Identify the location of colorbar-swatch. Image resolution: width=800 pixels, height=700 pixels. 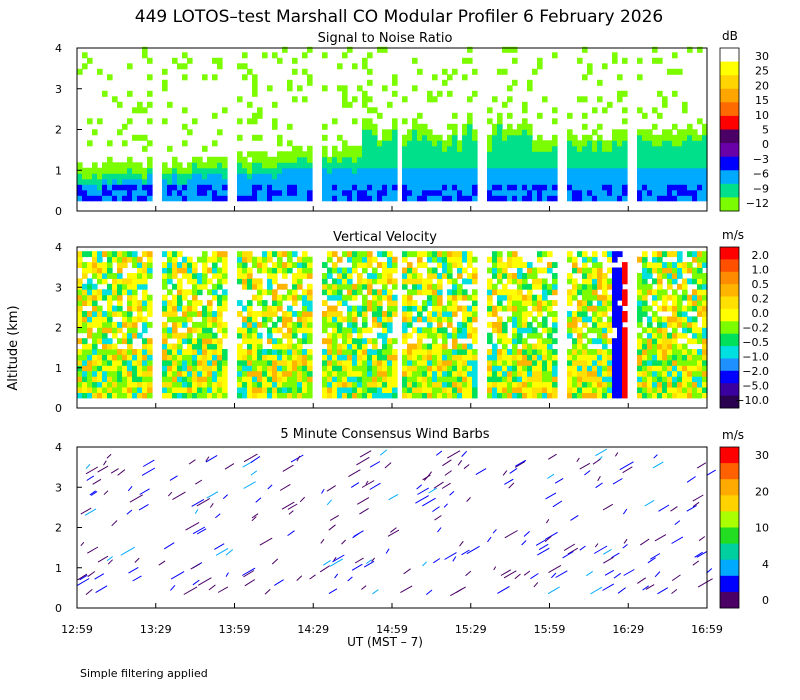
(729, 315).